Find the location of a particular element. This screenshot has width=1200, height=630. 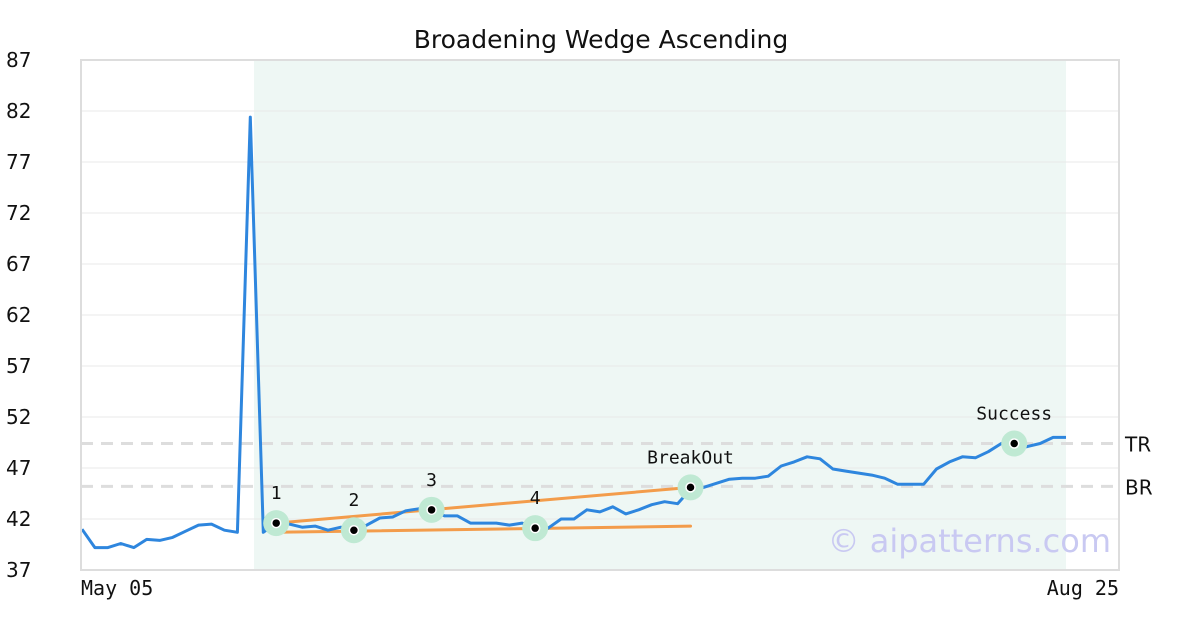

point-label: Success is located at coordinates (1014, 414).